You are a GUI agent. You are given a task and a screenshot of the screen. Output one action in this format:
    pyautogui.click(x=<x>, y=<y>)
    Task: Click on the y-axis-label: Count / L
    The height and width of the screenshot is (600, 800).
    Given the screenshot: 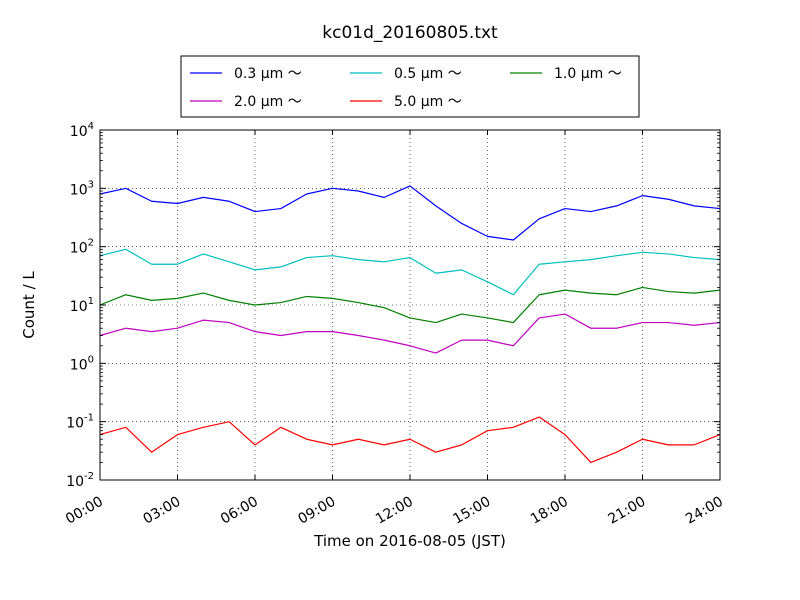 What is the action you would take?
    pyautogui.click(x=29, y=305)
    